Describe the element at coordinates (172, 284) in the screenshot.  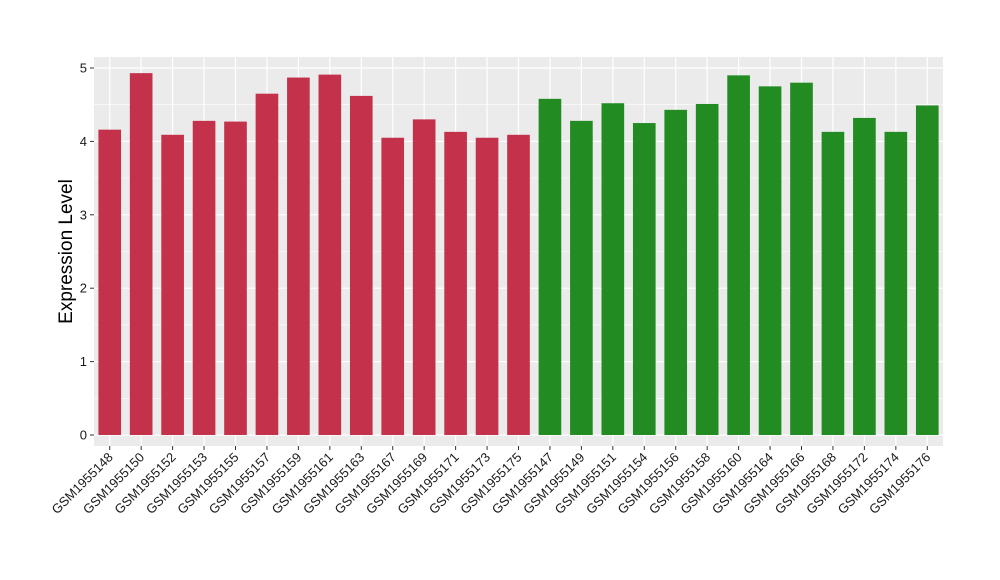
I see `bar-GSM1955152` at that location.